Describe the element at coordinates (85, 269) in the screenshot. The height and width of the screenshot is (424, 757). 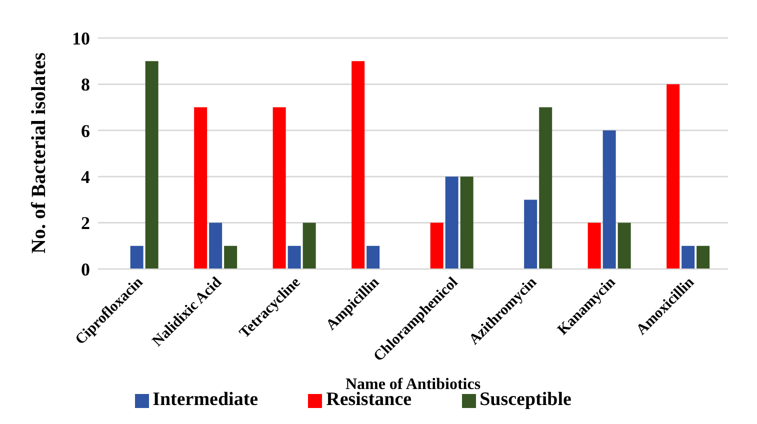
I see `y-tick-label: 0` at that location.